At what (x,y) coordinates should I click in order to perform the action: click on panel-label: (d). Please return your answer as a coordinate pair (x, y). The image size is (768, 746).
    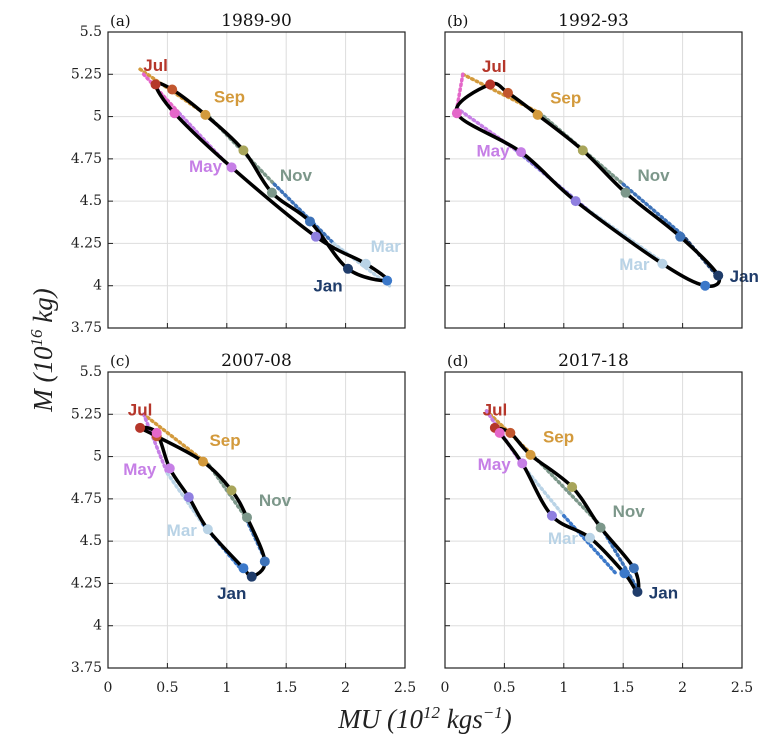
    Looking at the image, I should click on (457, 361).